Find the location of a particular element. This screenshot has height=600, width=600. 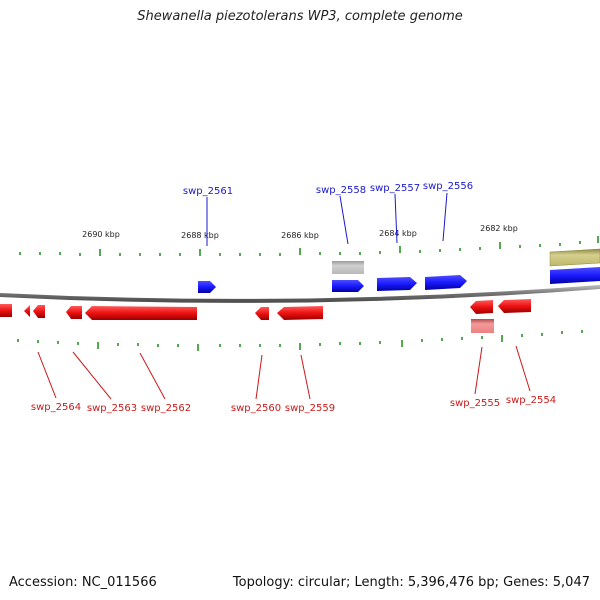

label-swp-2559: swp_2559 is located at coordinates (310, 408).